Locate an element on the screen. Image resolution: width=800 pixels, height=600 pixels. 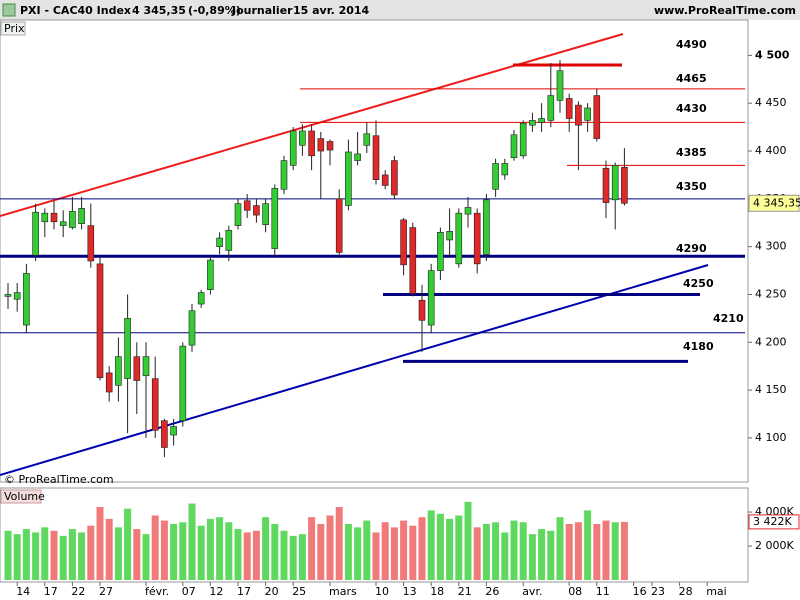
source: www.ProRealTime.com is located at coordinates (725, 10).